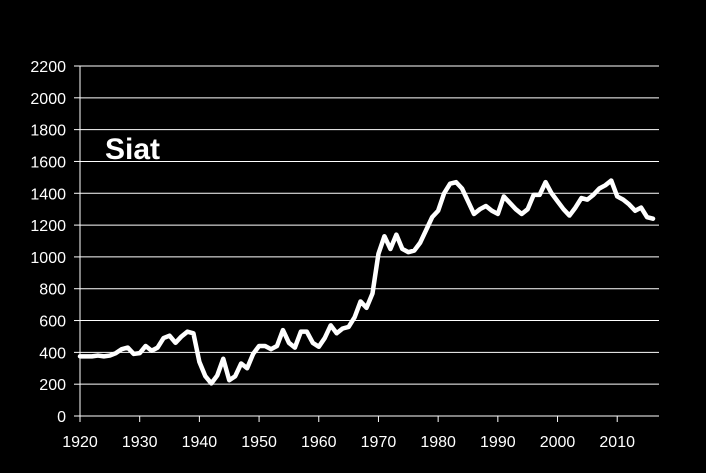  What do you see at coordinates (617, 442) in the screenshot?
I see `x-tick-label: 2010` at bounding box center [617, 442].